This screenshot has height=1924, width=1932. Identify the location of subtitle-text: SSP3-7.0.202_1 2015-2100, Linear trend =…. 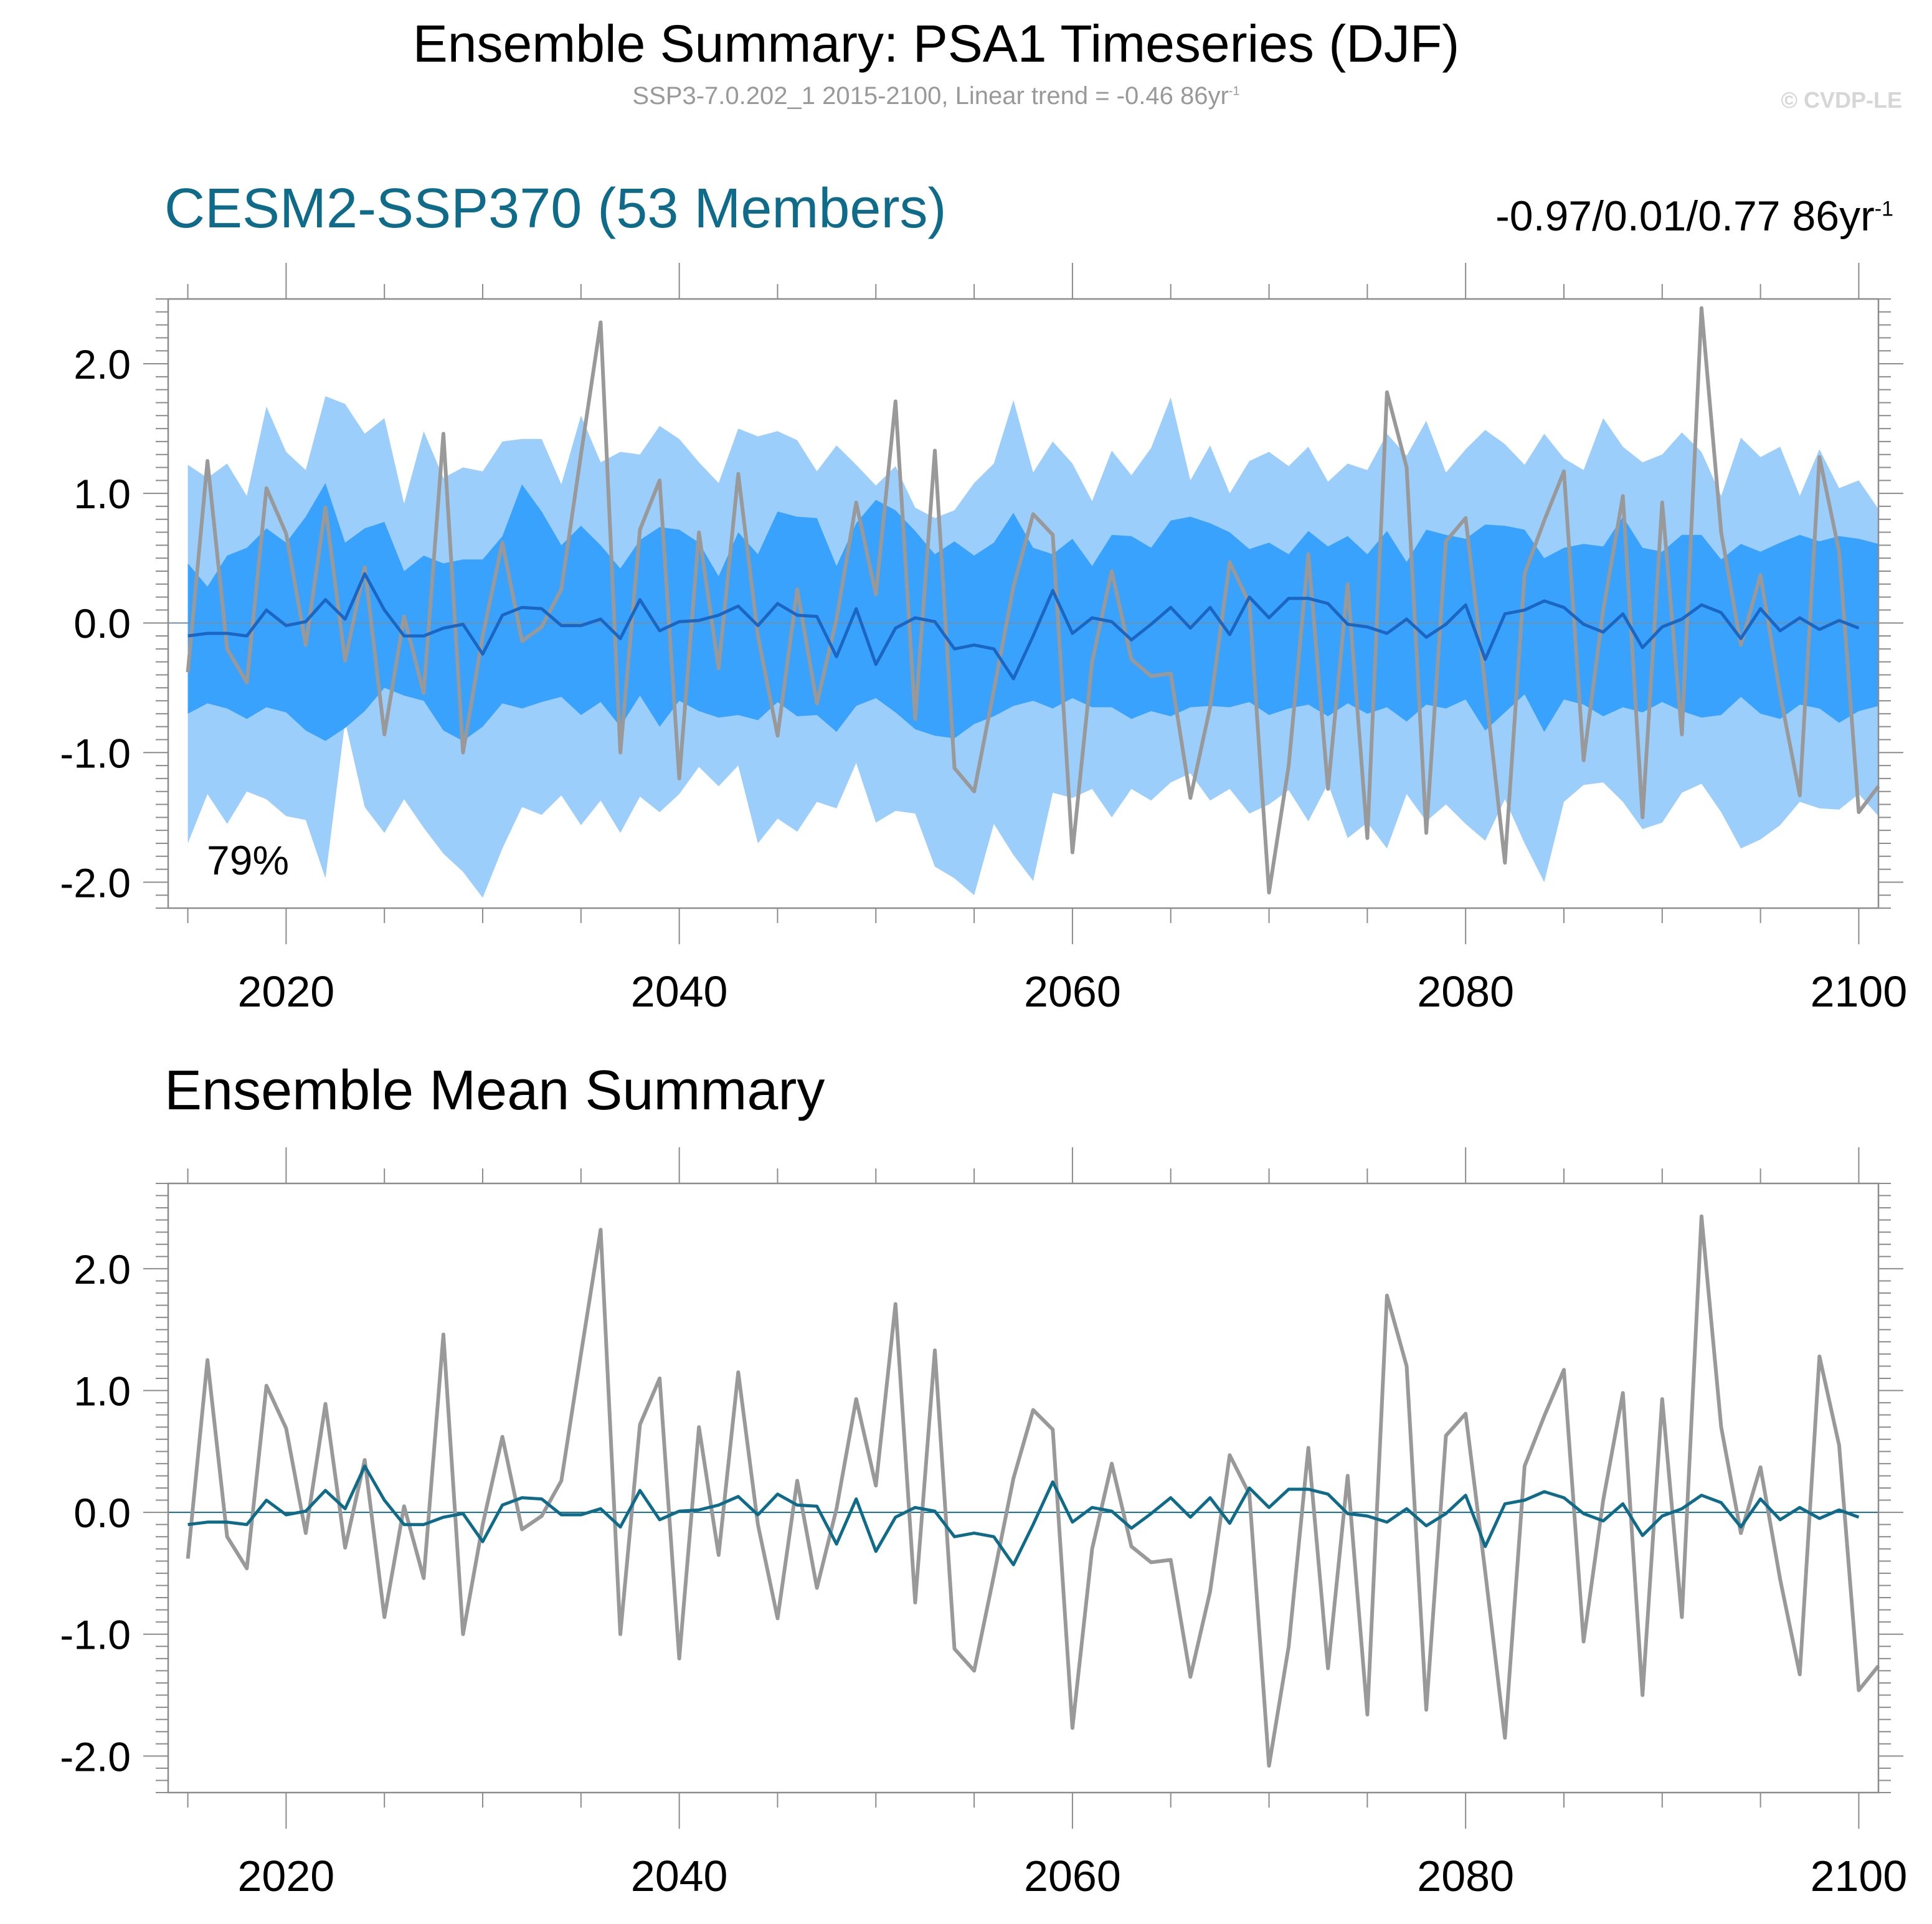
(931, 96).